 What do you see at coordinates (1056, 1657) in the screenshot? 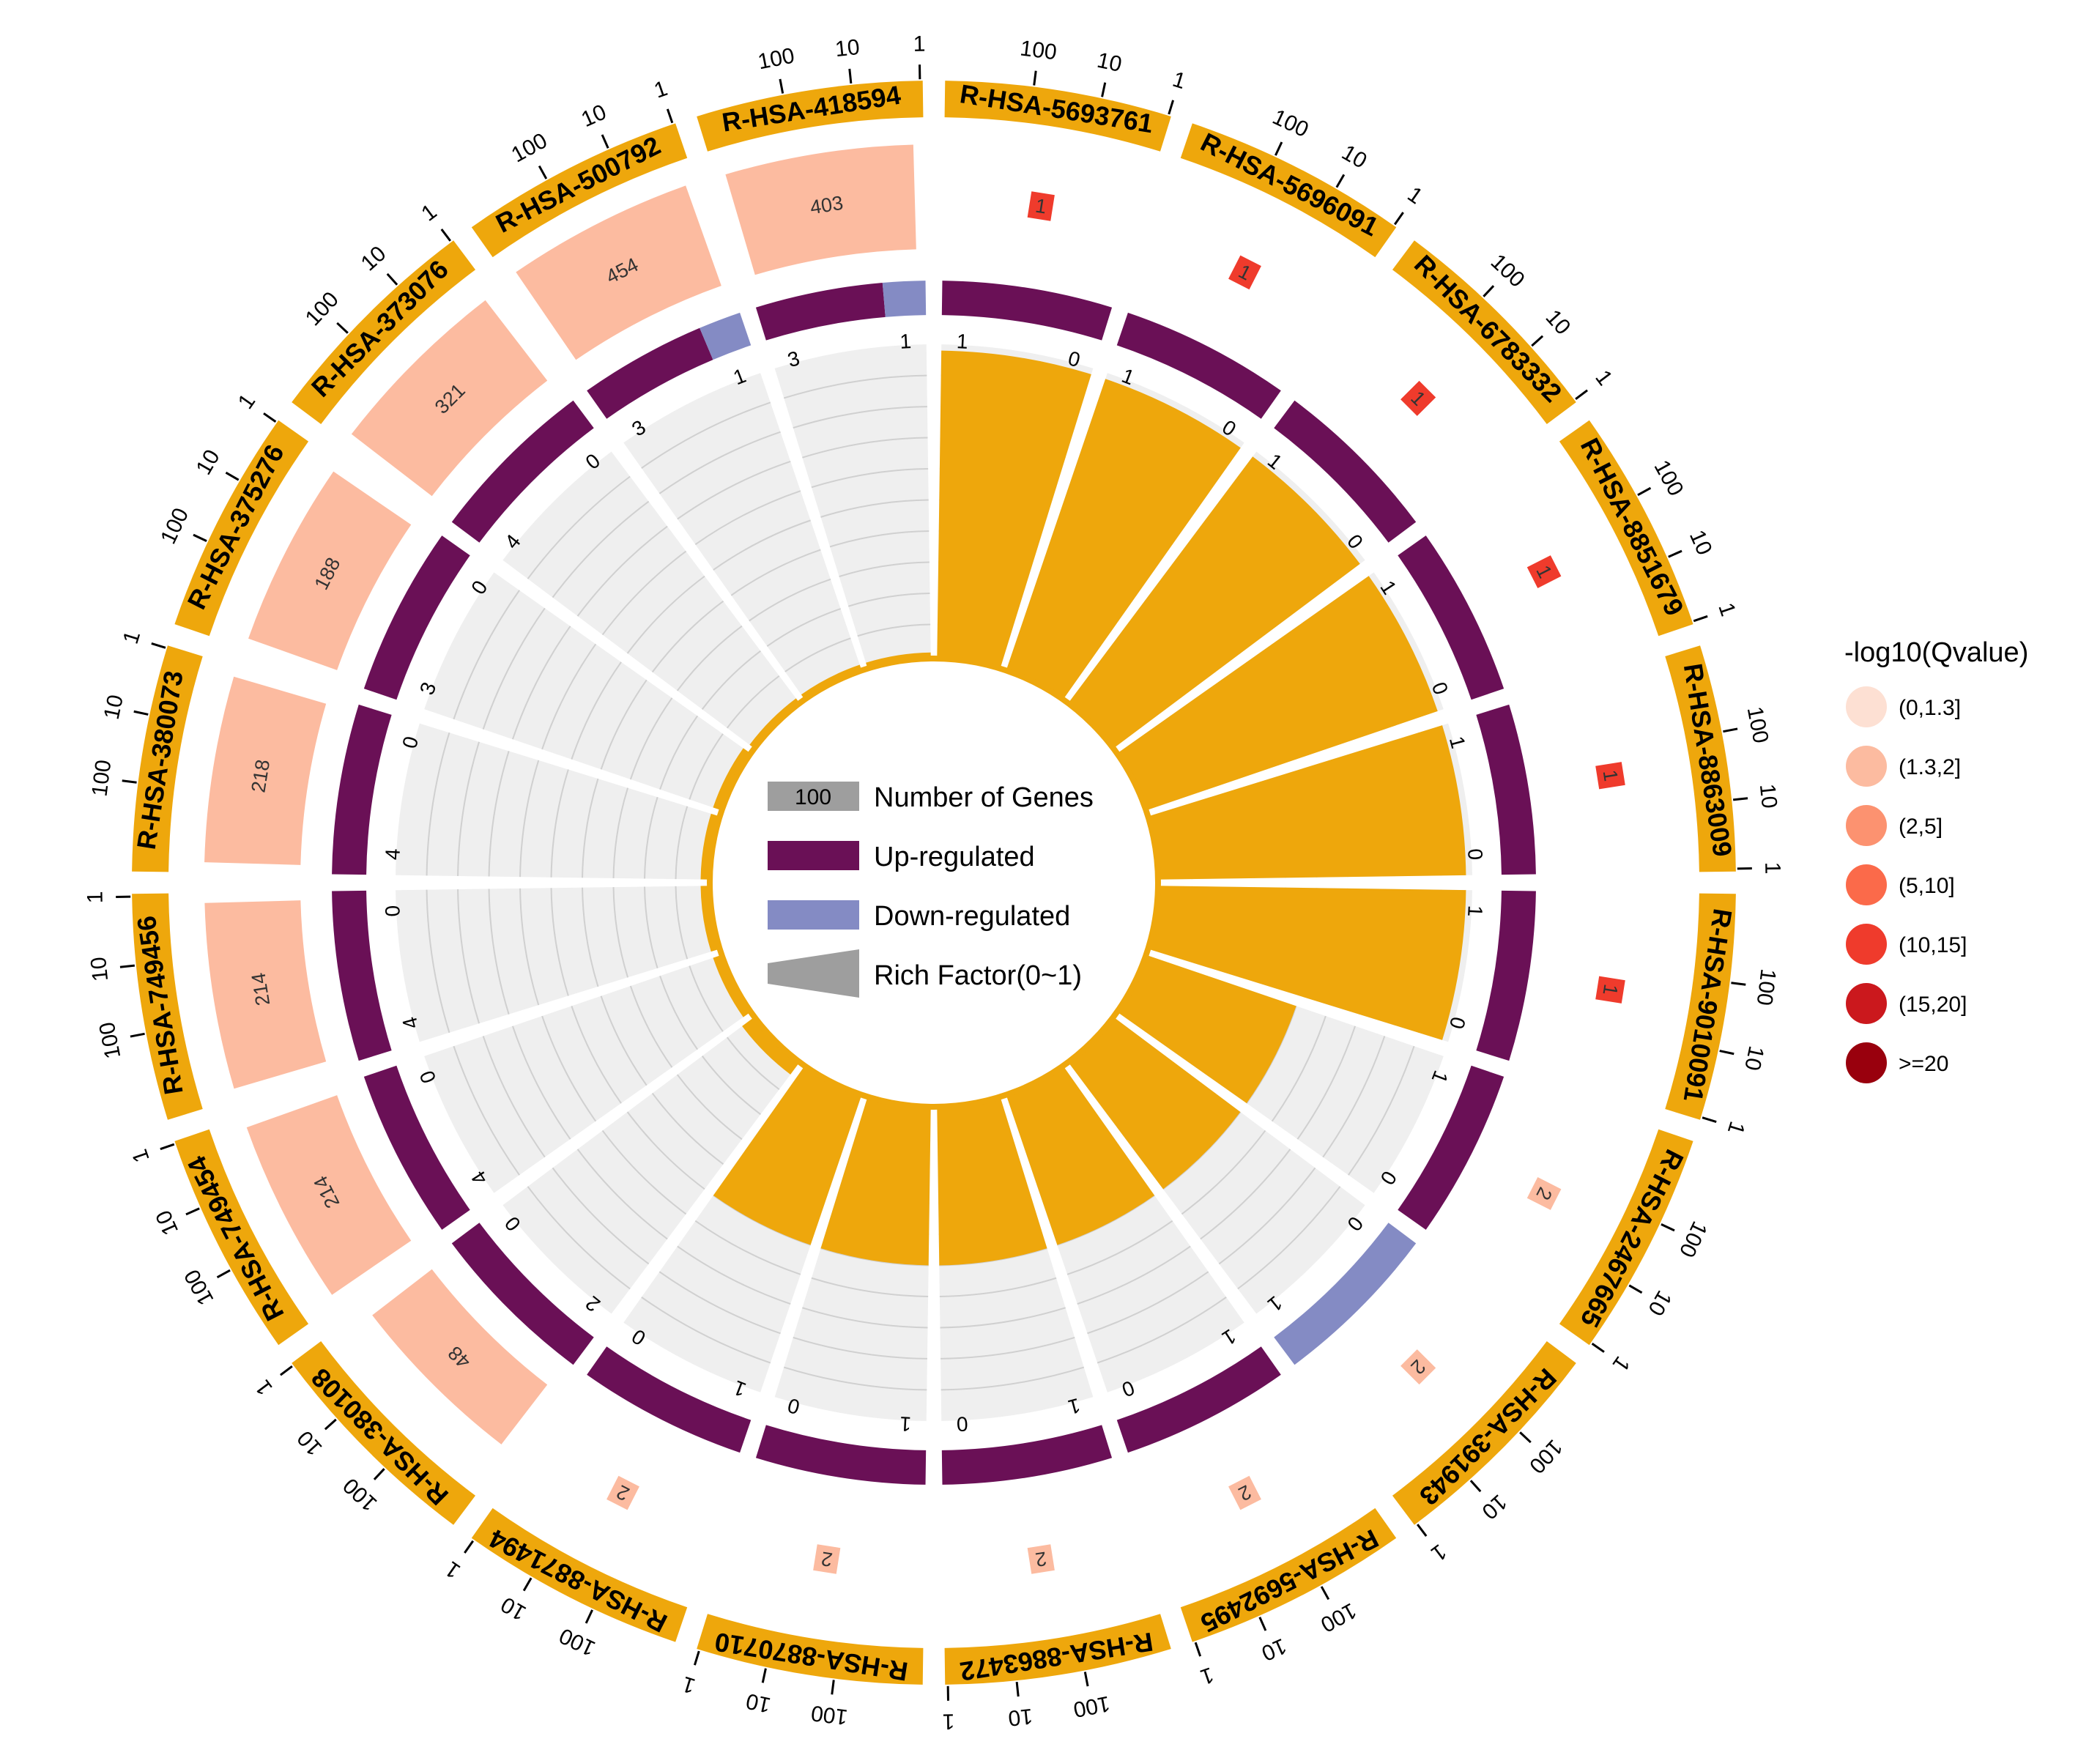
I see `term-label: R-HSA-8863472` at bounding box center [1056, 1657].